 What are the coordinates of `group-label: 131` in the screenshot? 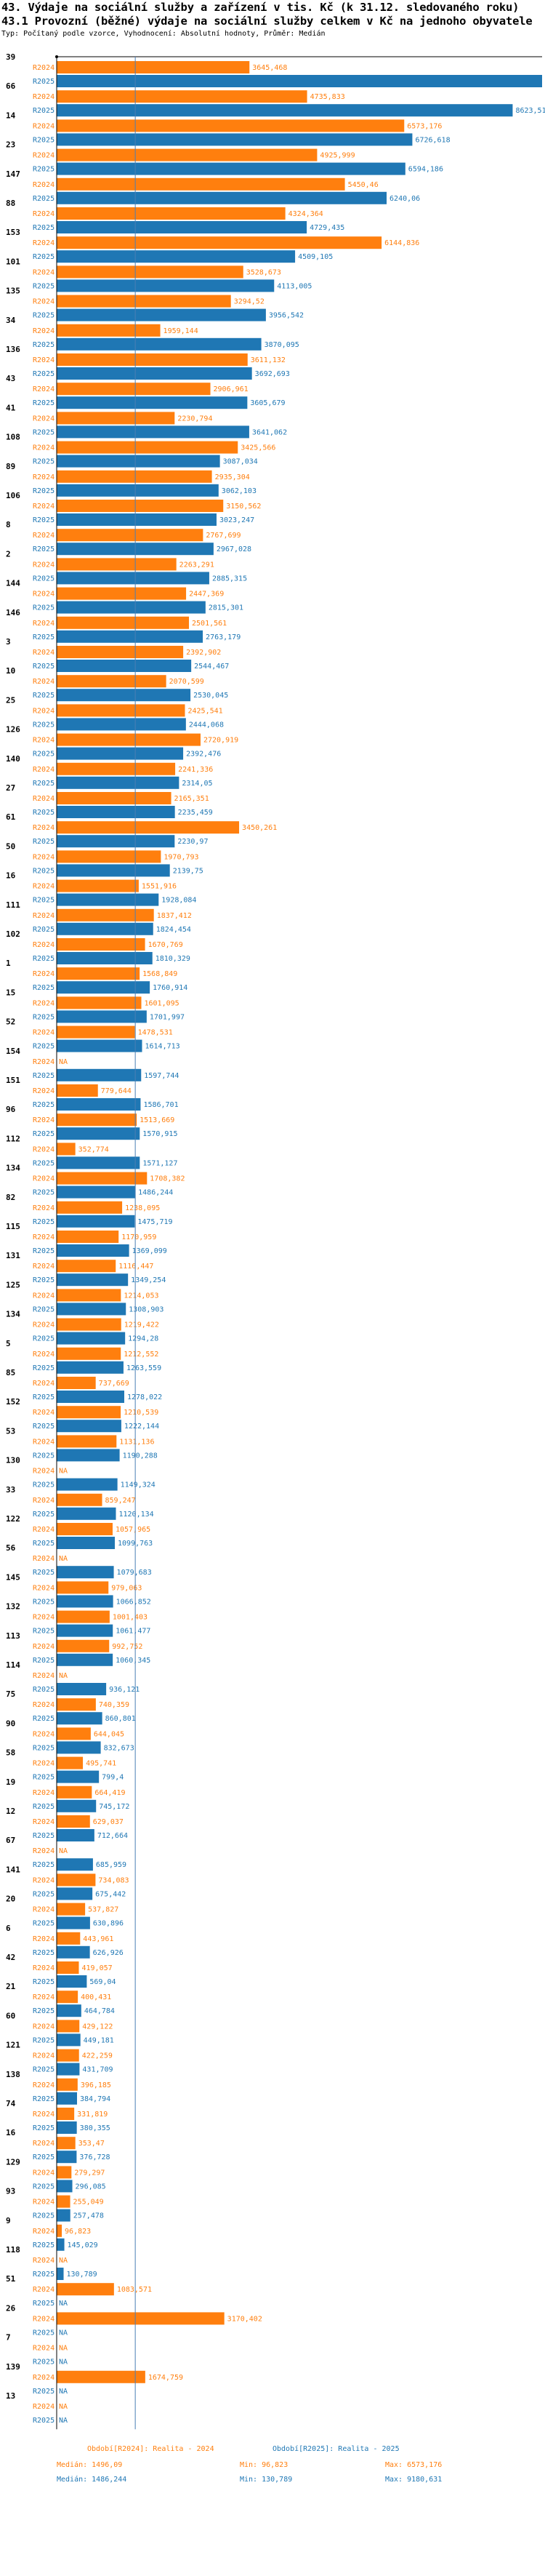 It's located at (13, 1255).